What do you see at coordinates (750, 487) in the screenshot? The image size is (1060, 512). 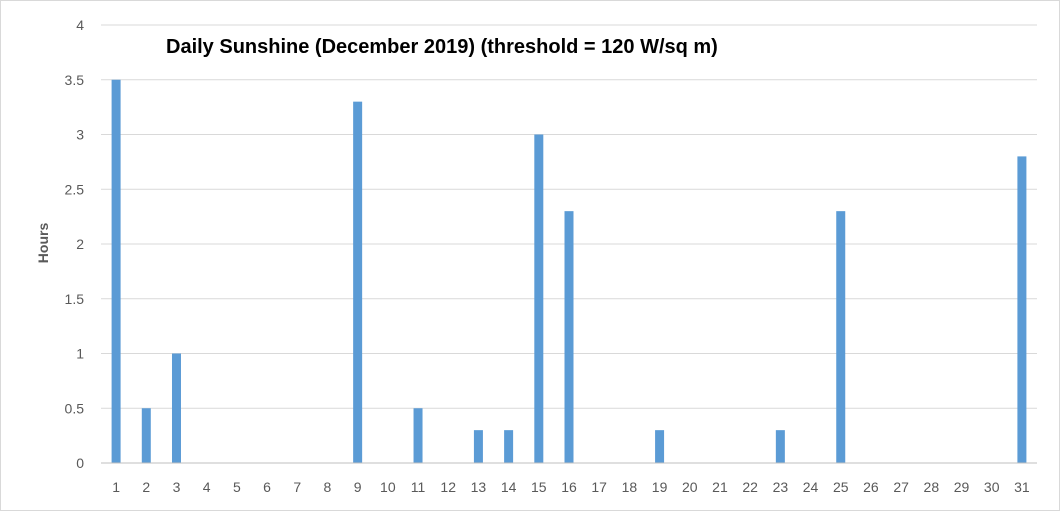 I see `x-tick-label: 22` at bounding box center [750, 487].